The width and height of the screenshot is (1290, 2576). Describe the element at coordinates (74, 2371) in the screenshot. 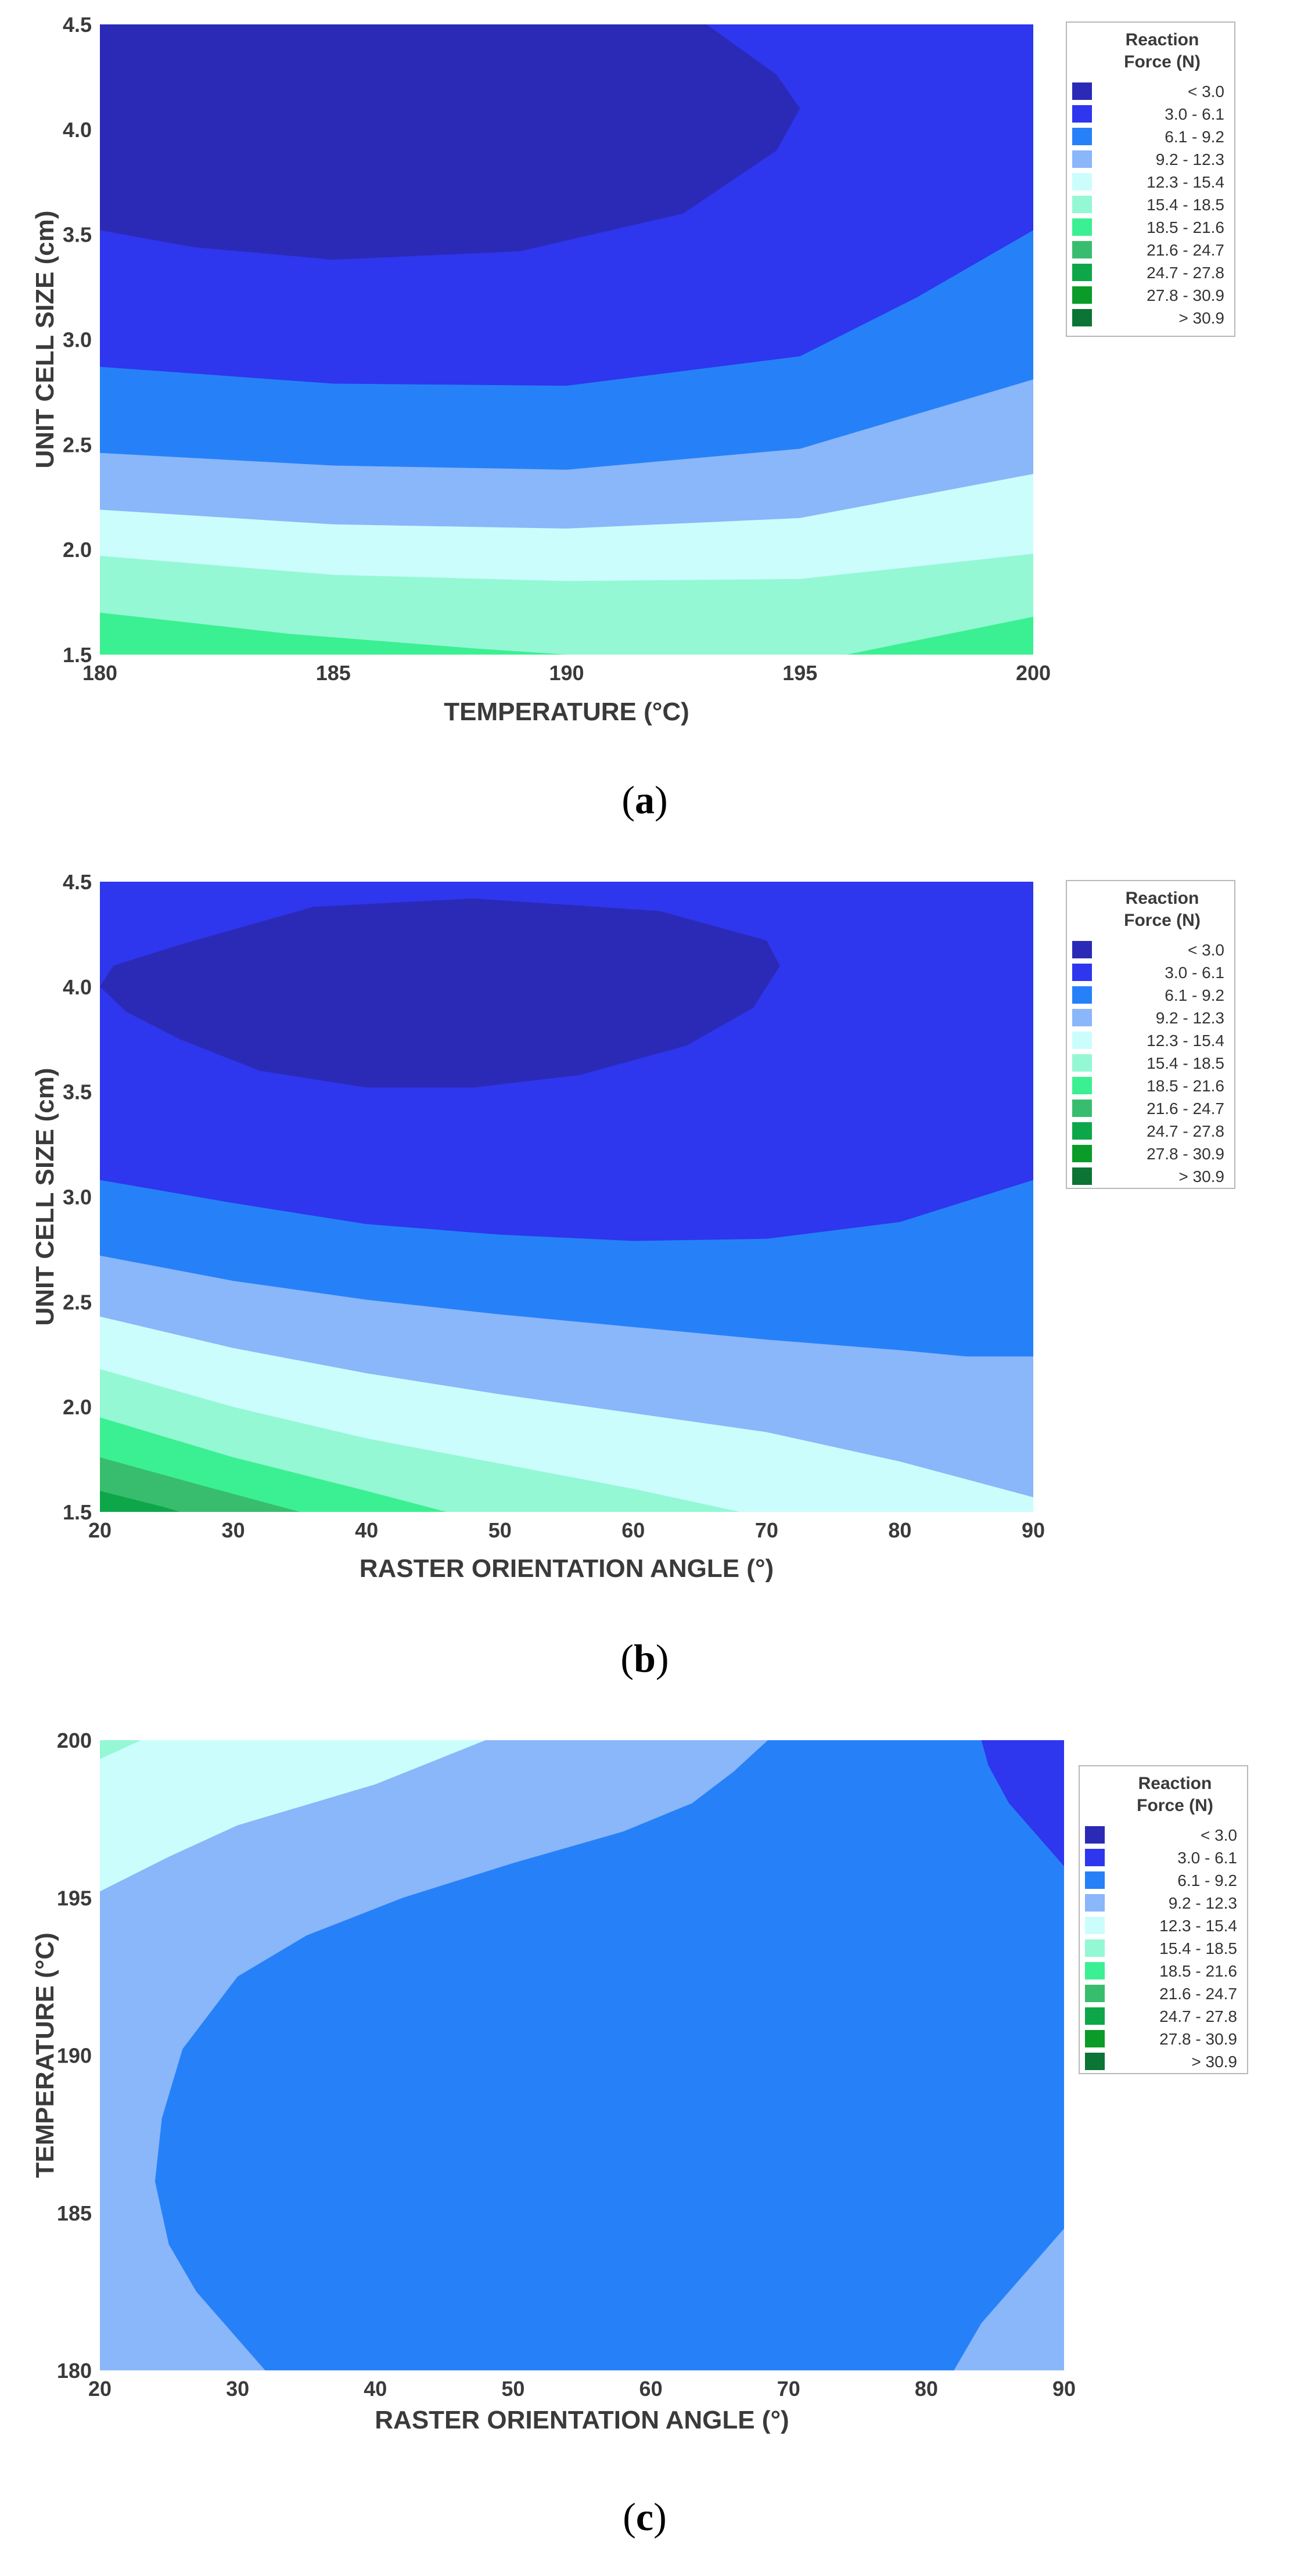

I see `y-tick-label: 180` at that location.